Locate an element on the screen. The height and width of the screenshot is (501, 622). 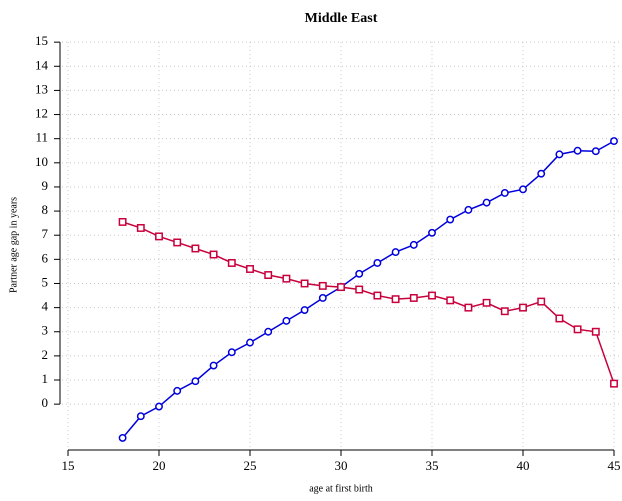
x-tick-label: 30 is located at coordinates (341, 465).